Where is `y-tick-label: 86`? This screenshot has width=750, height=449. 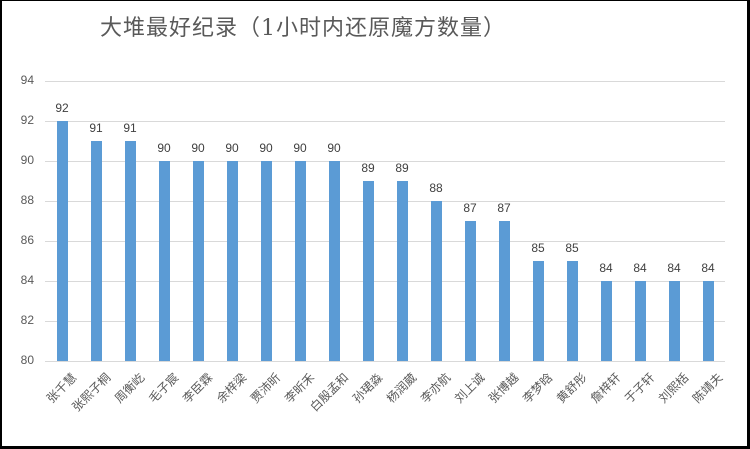 y-tick-label: 86 is located at coordinates (27, 240).